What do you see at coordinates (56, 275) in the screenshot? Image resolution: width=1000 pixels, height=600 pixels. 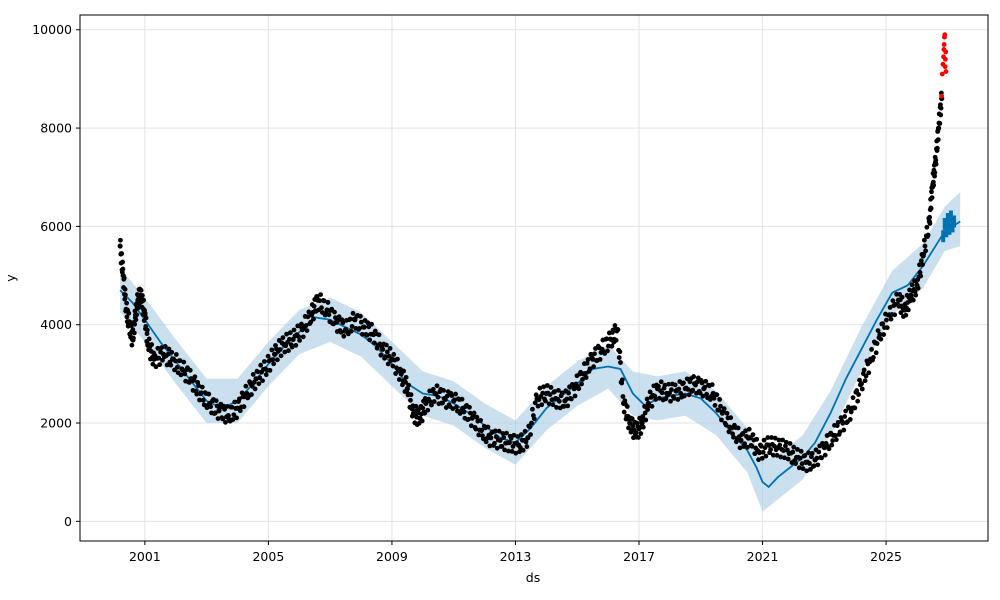 I see `y-axis-ticks: 0 2000 4000 6000 8000 10000` at bounding box center [56, 275].